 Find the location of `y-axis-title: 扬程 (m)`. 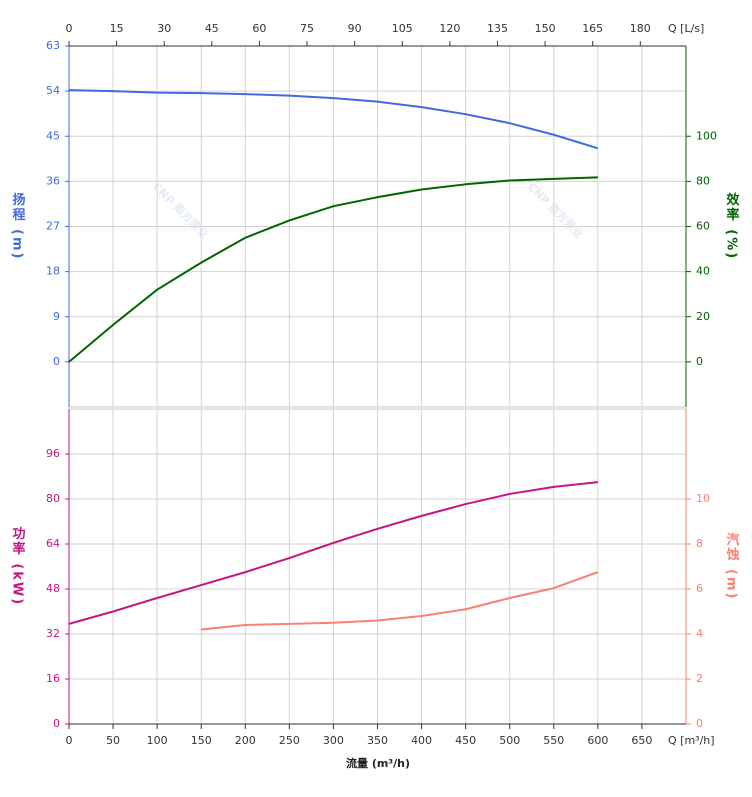

y-axis-title: 扬程 (m) is located at coordinates (18, 226).